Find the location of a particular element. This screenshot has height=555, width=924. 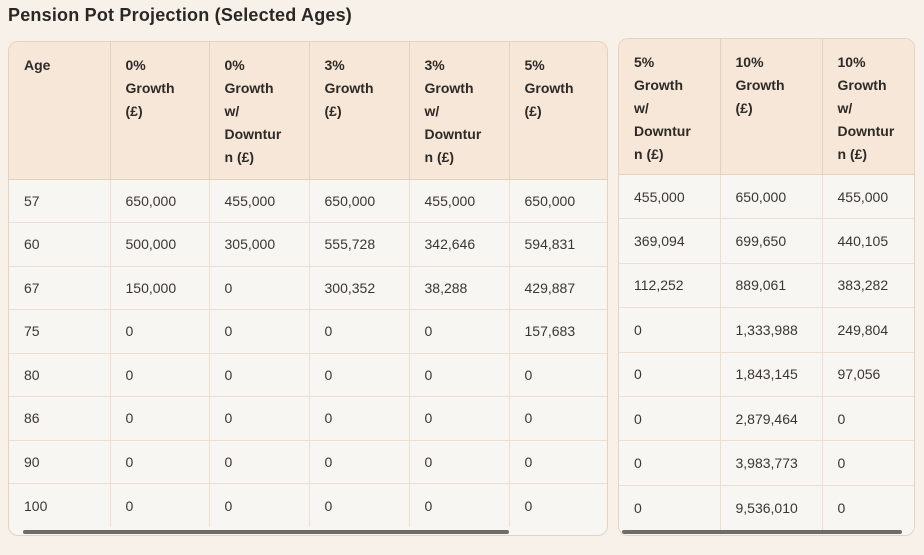

column-header-5pct-growth: 5% Growth (£) is located at coordinates (558, 111).